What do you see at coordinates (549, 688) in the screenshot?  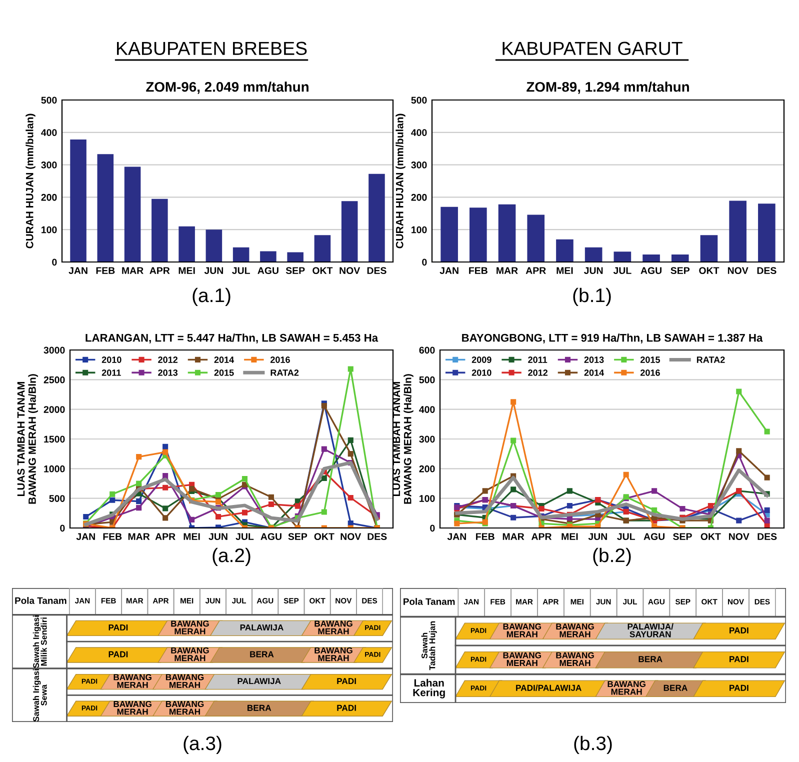 I see `text: PADI/PALAWIJA` at bounding box center [549, 688].